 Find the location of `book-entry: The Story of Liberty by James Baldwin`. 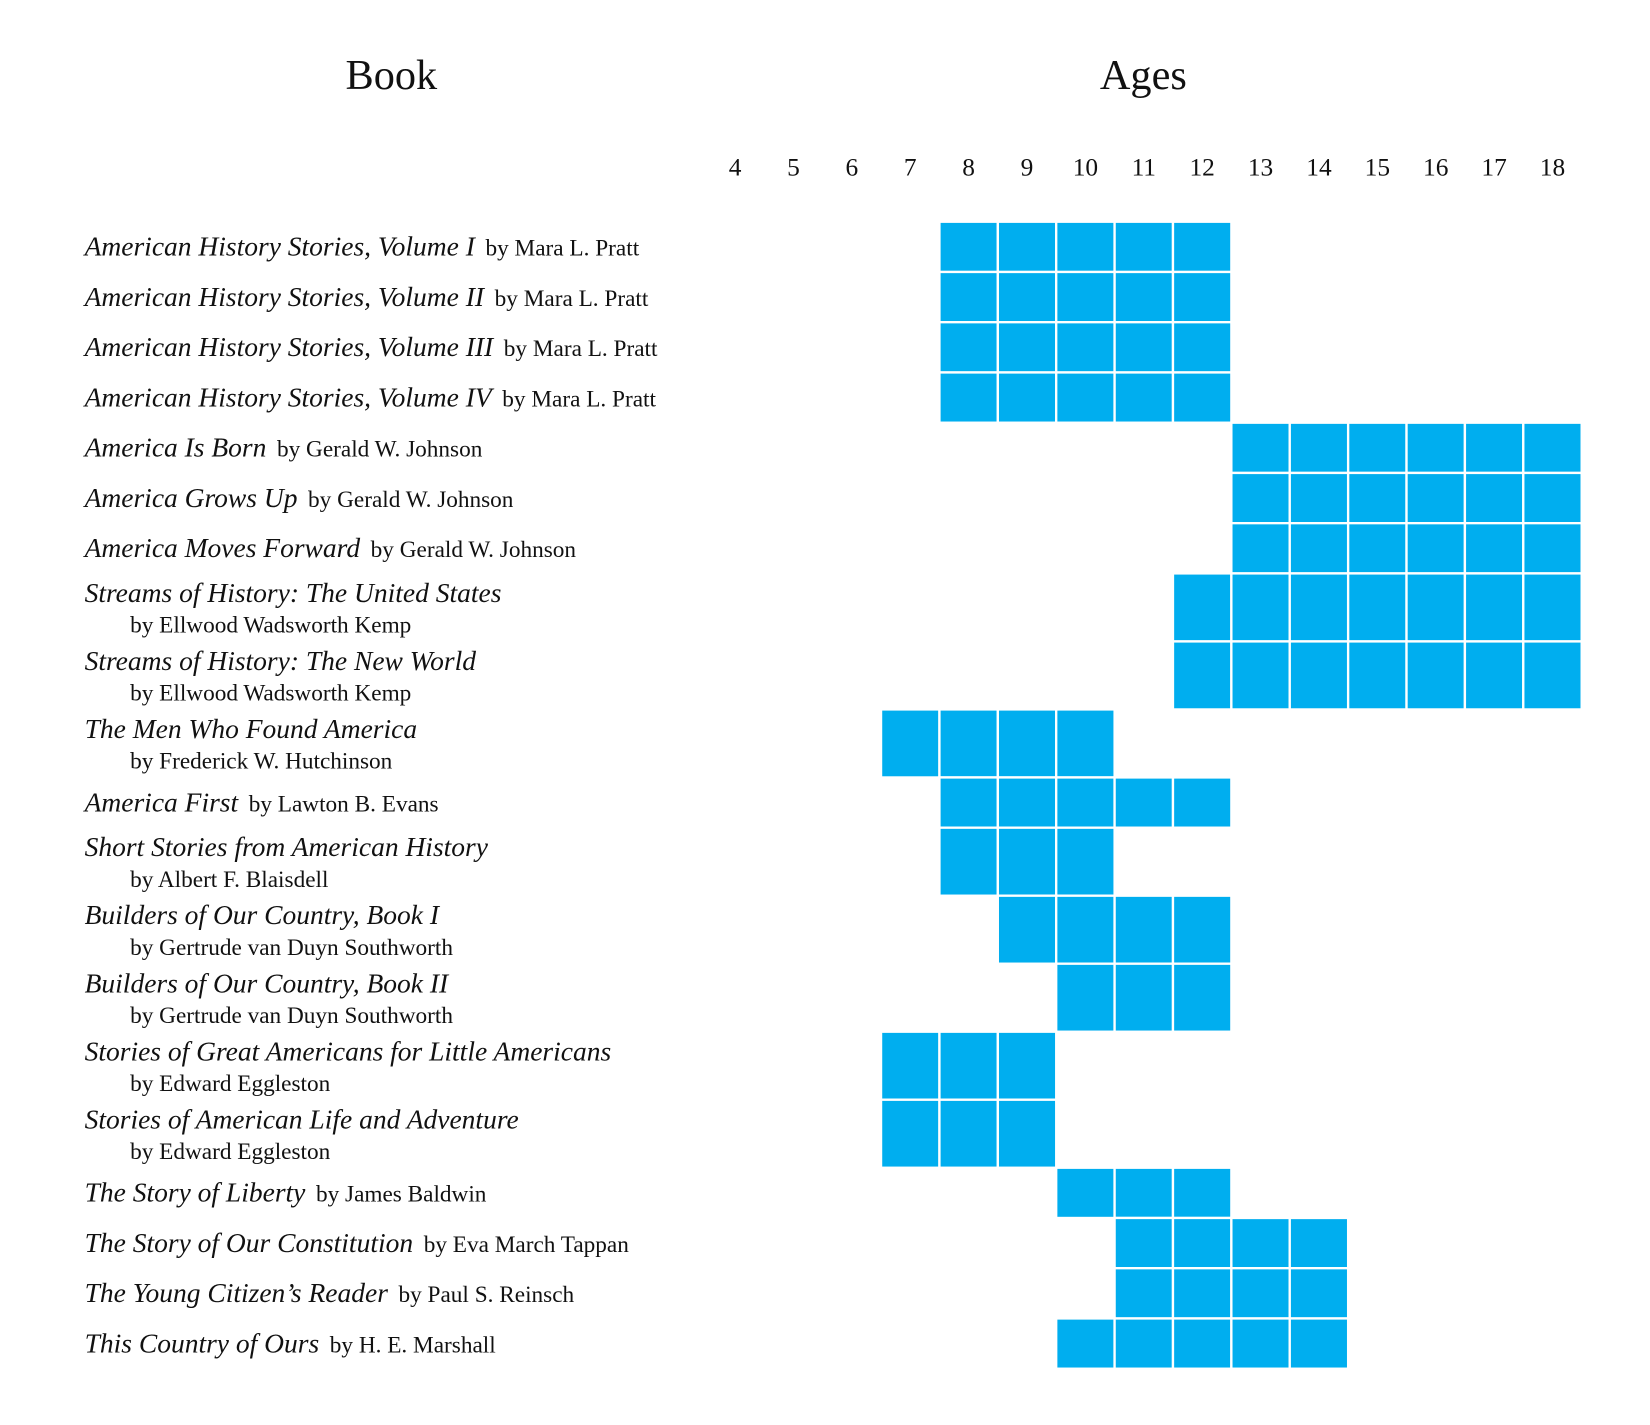

book-entry: The Story of Liberty by James Baldwin is located at coordinates (286, 1192).